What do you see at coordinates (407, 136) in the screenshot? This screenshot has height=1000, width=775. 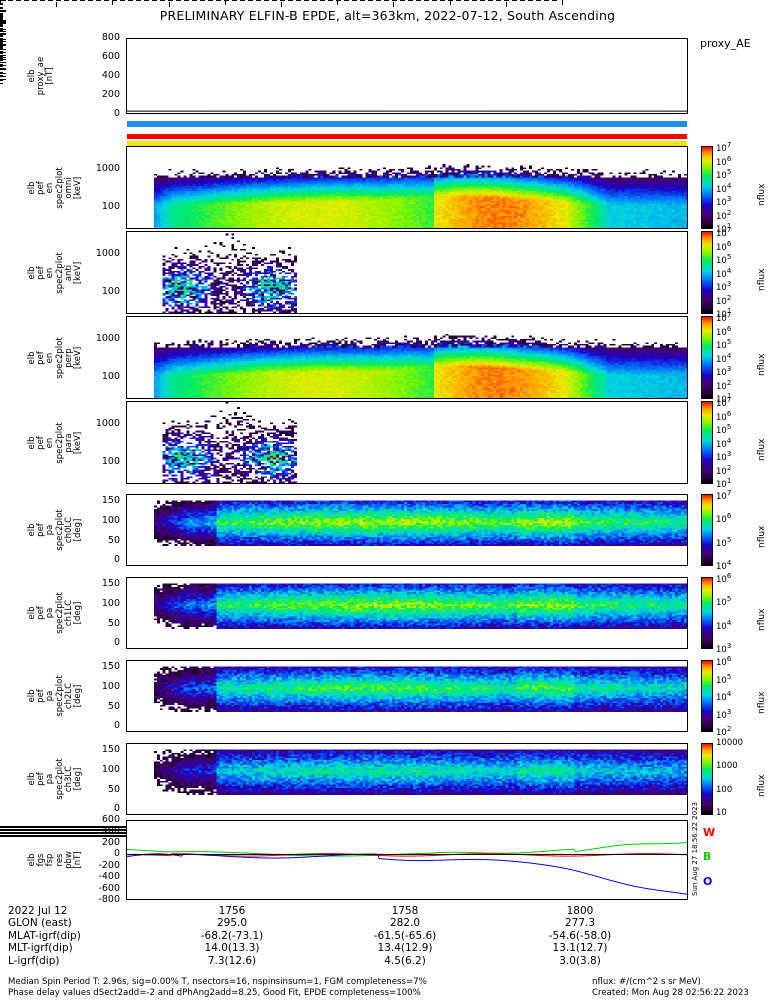 I see `red-status-bar` at bounding box center [407, 136].